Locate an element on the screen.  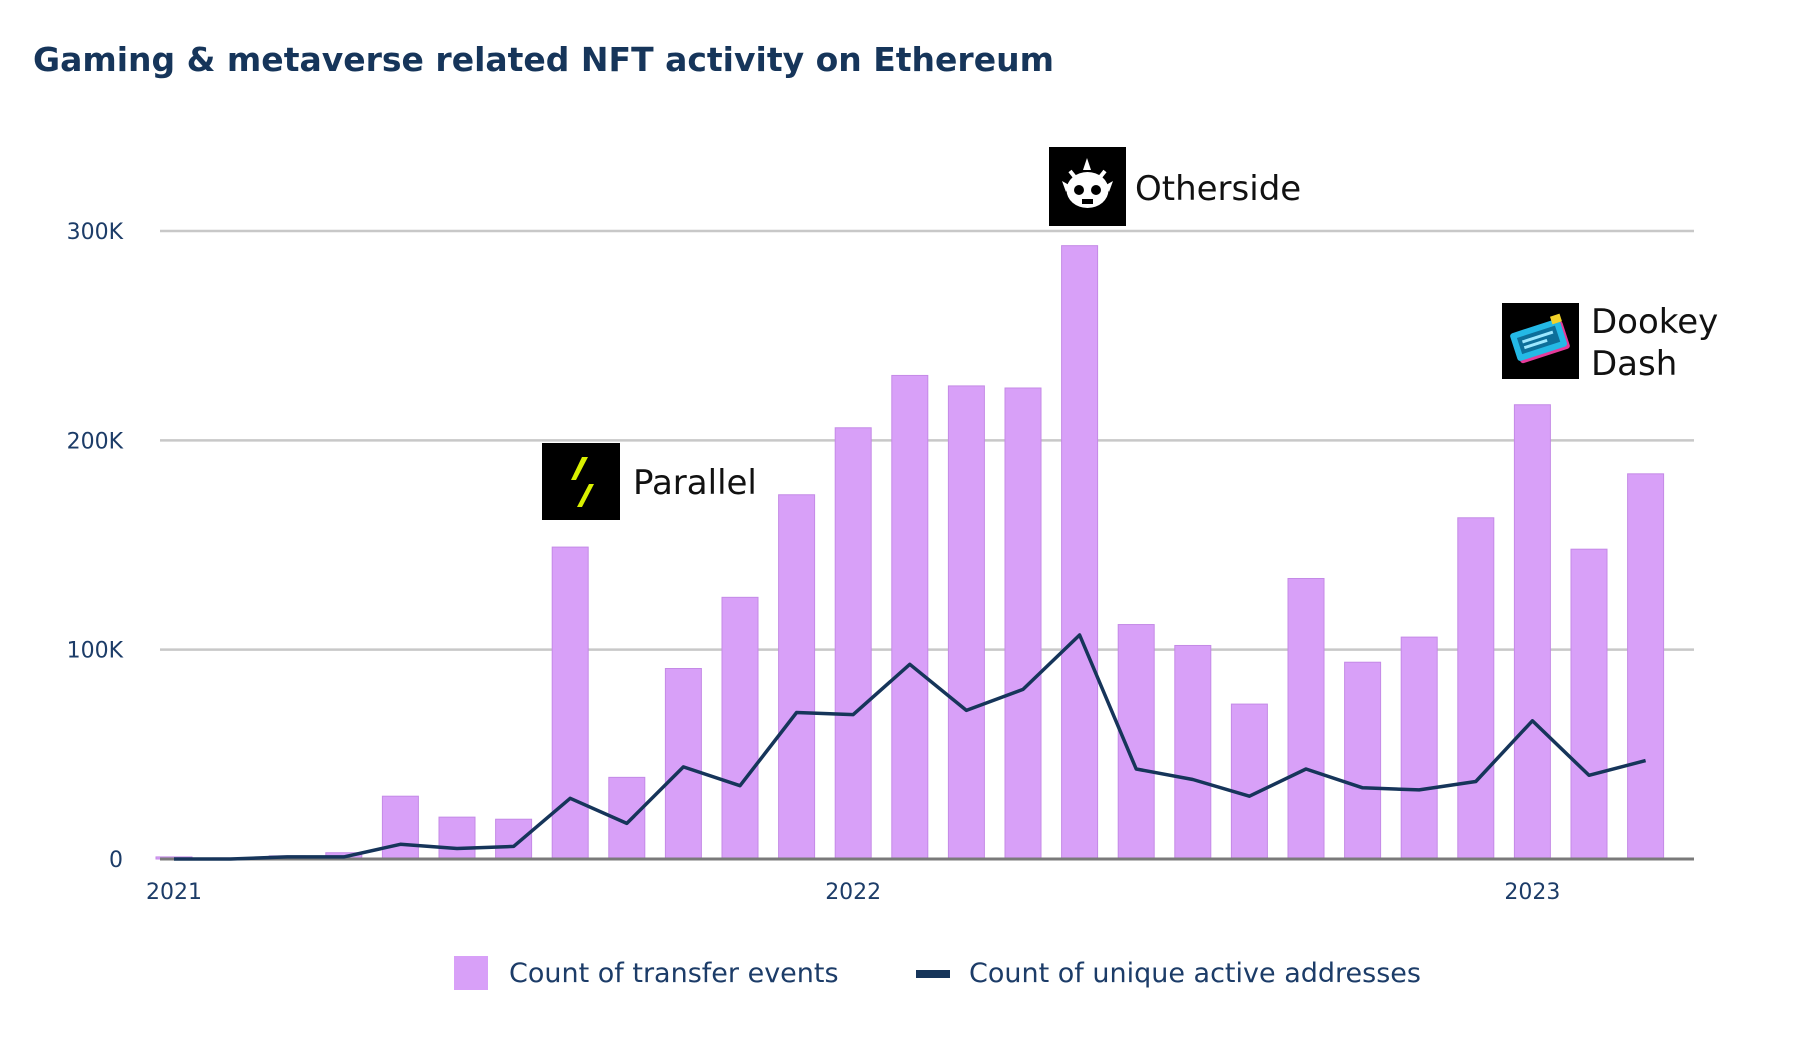
dookey-dash-logo-icon is located at coordinates (1540, 341).